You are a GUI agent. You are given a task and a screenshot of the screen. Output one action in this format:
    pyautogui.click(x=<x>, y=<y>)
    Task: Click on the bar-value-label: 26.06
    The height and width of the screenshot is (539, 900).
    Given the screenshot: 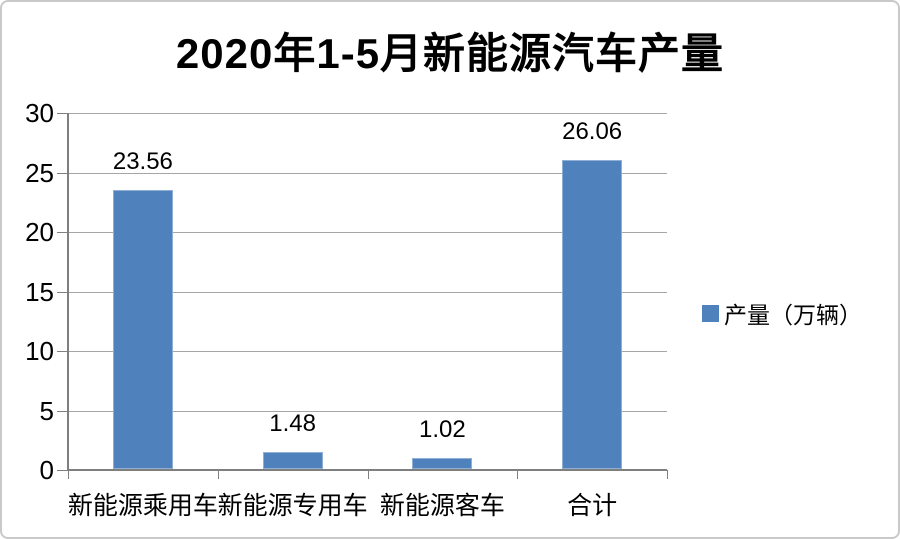 What is the action you would take?
    pyautogui.click(x=592, y=131)
    